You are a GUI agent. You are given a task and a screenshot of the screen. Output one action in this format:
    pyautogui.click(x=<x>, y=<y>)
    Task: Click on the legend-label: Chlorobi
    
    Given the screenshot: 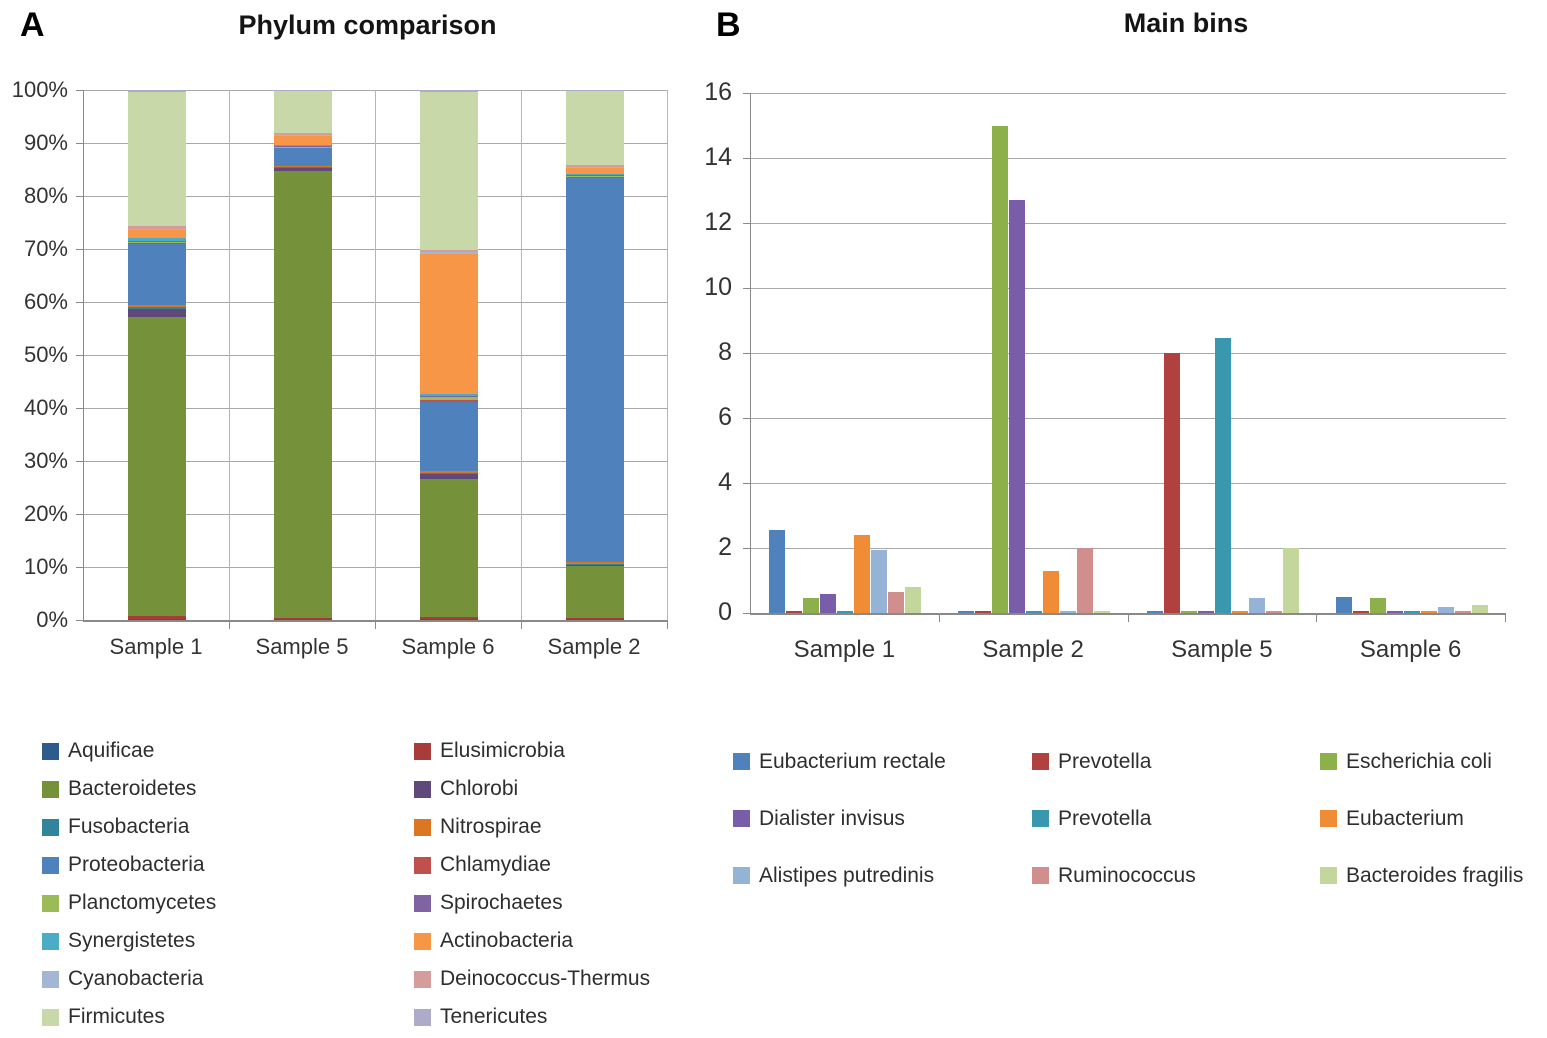 What is the action you would take?
    pyautogui.click(x=479, y=788)
    